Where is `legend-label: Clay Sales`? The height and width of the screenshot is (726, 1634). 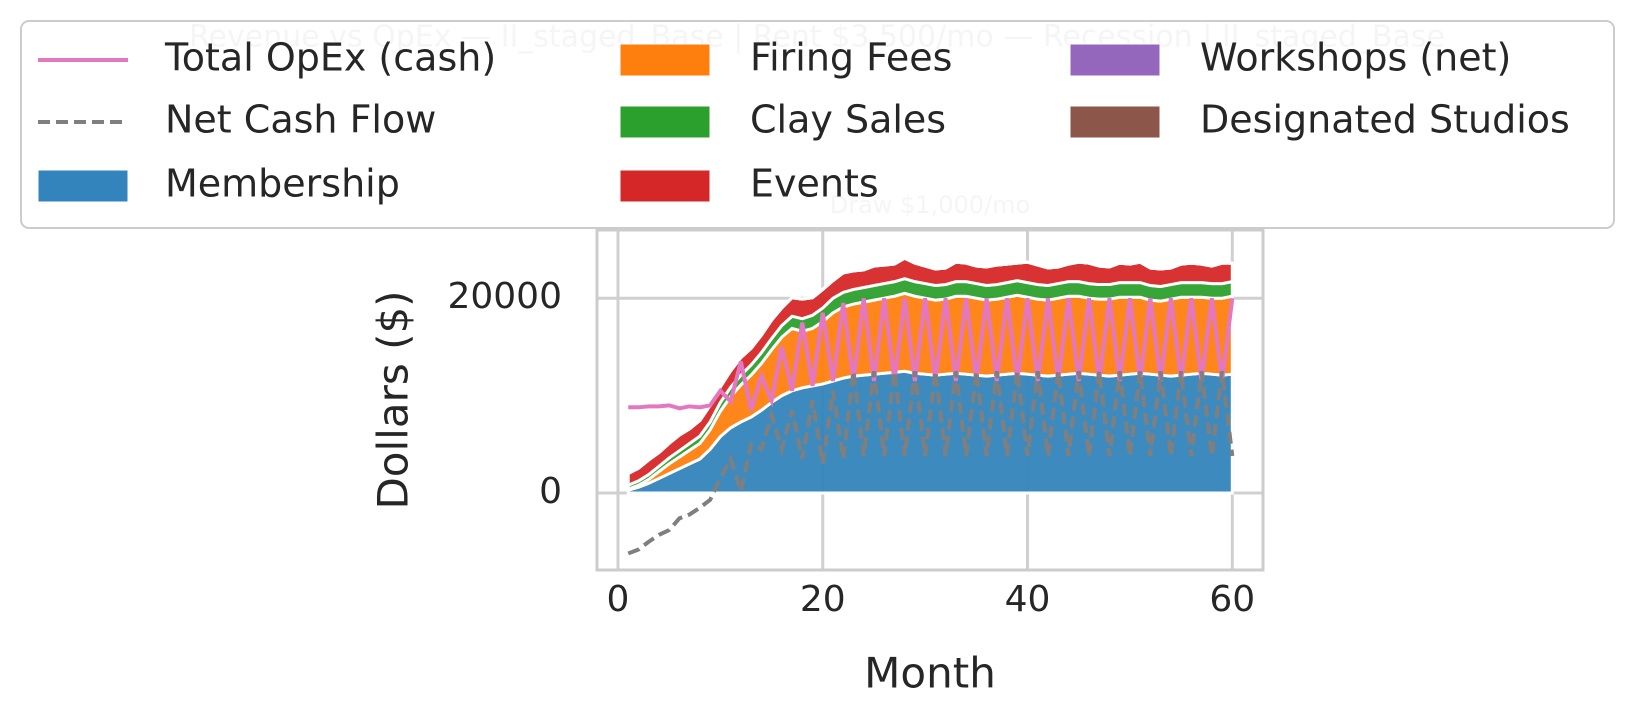
legend-label: Clay Sales is located at coordinates (848, 120).